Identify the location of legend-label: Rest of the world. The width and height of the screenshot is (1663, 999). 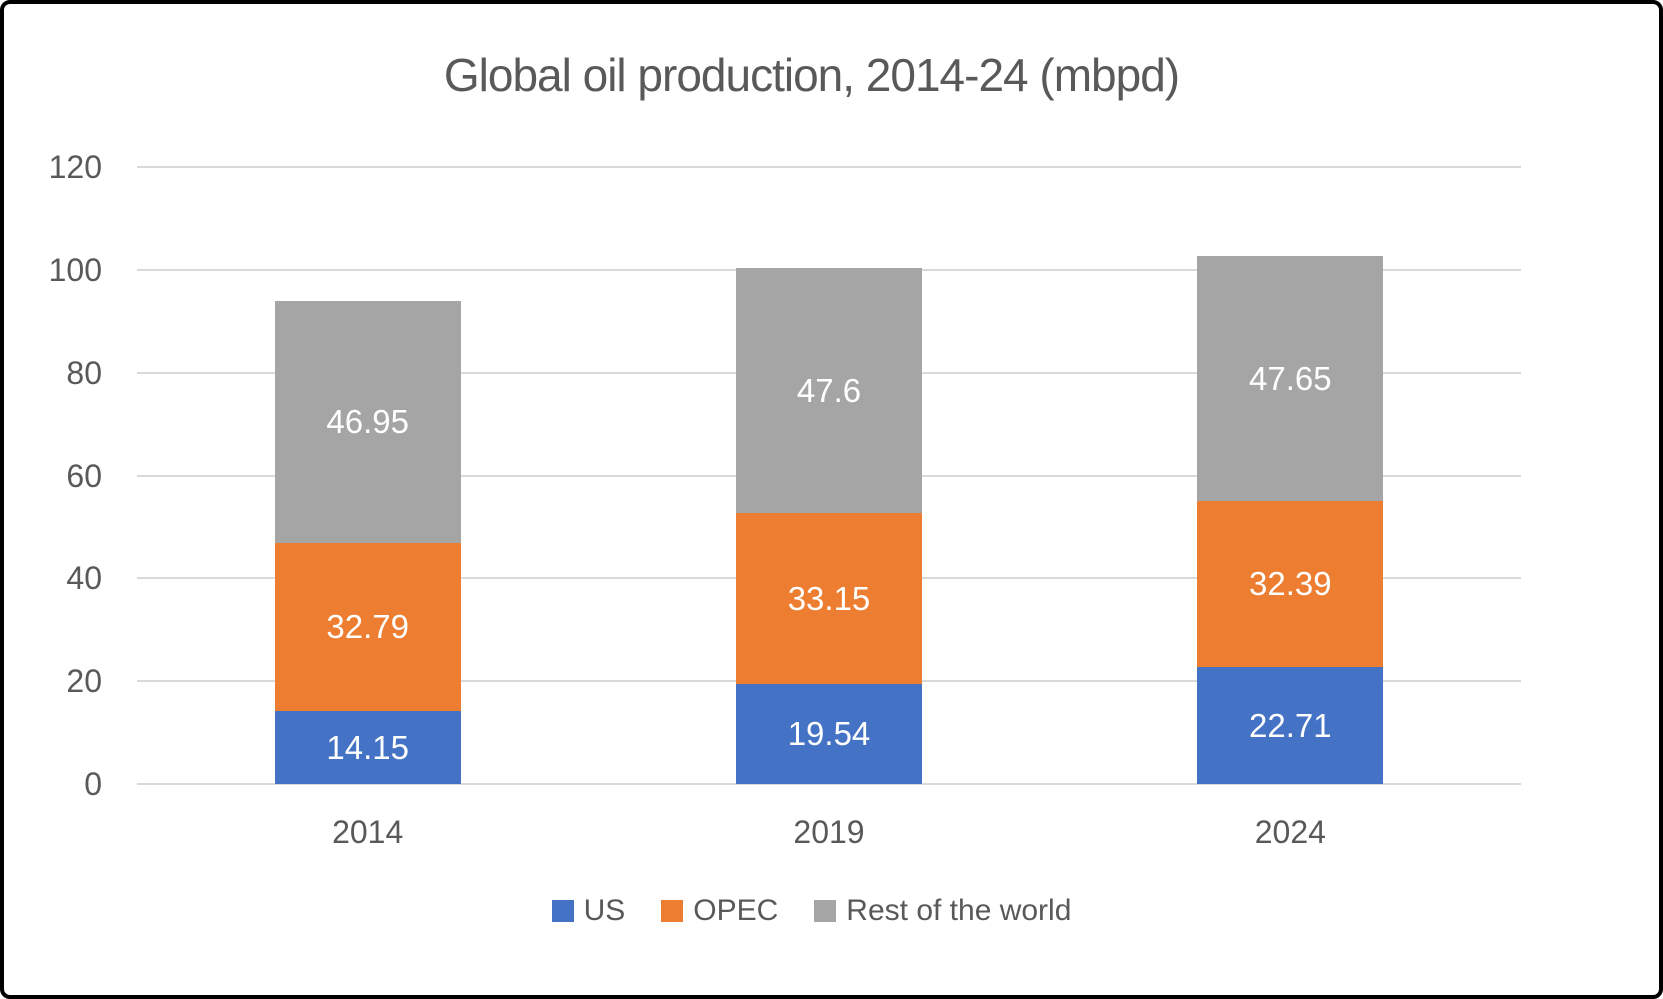
(959, 910).